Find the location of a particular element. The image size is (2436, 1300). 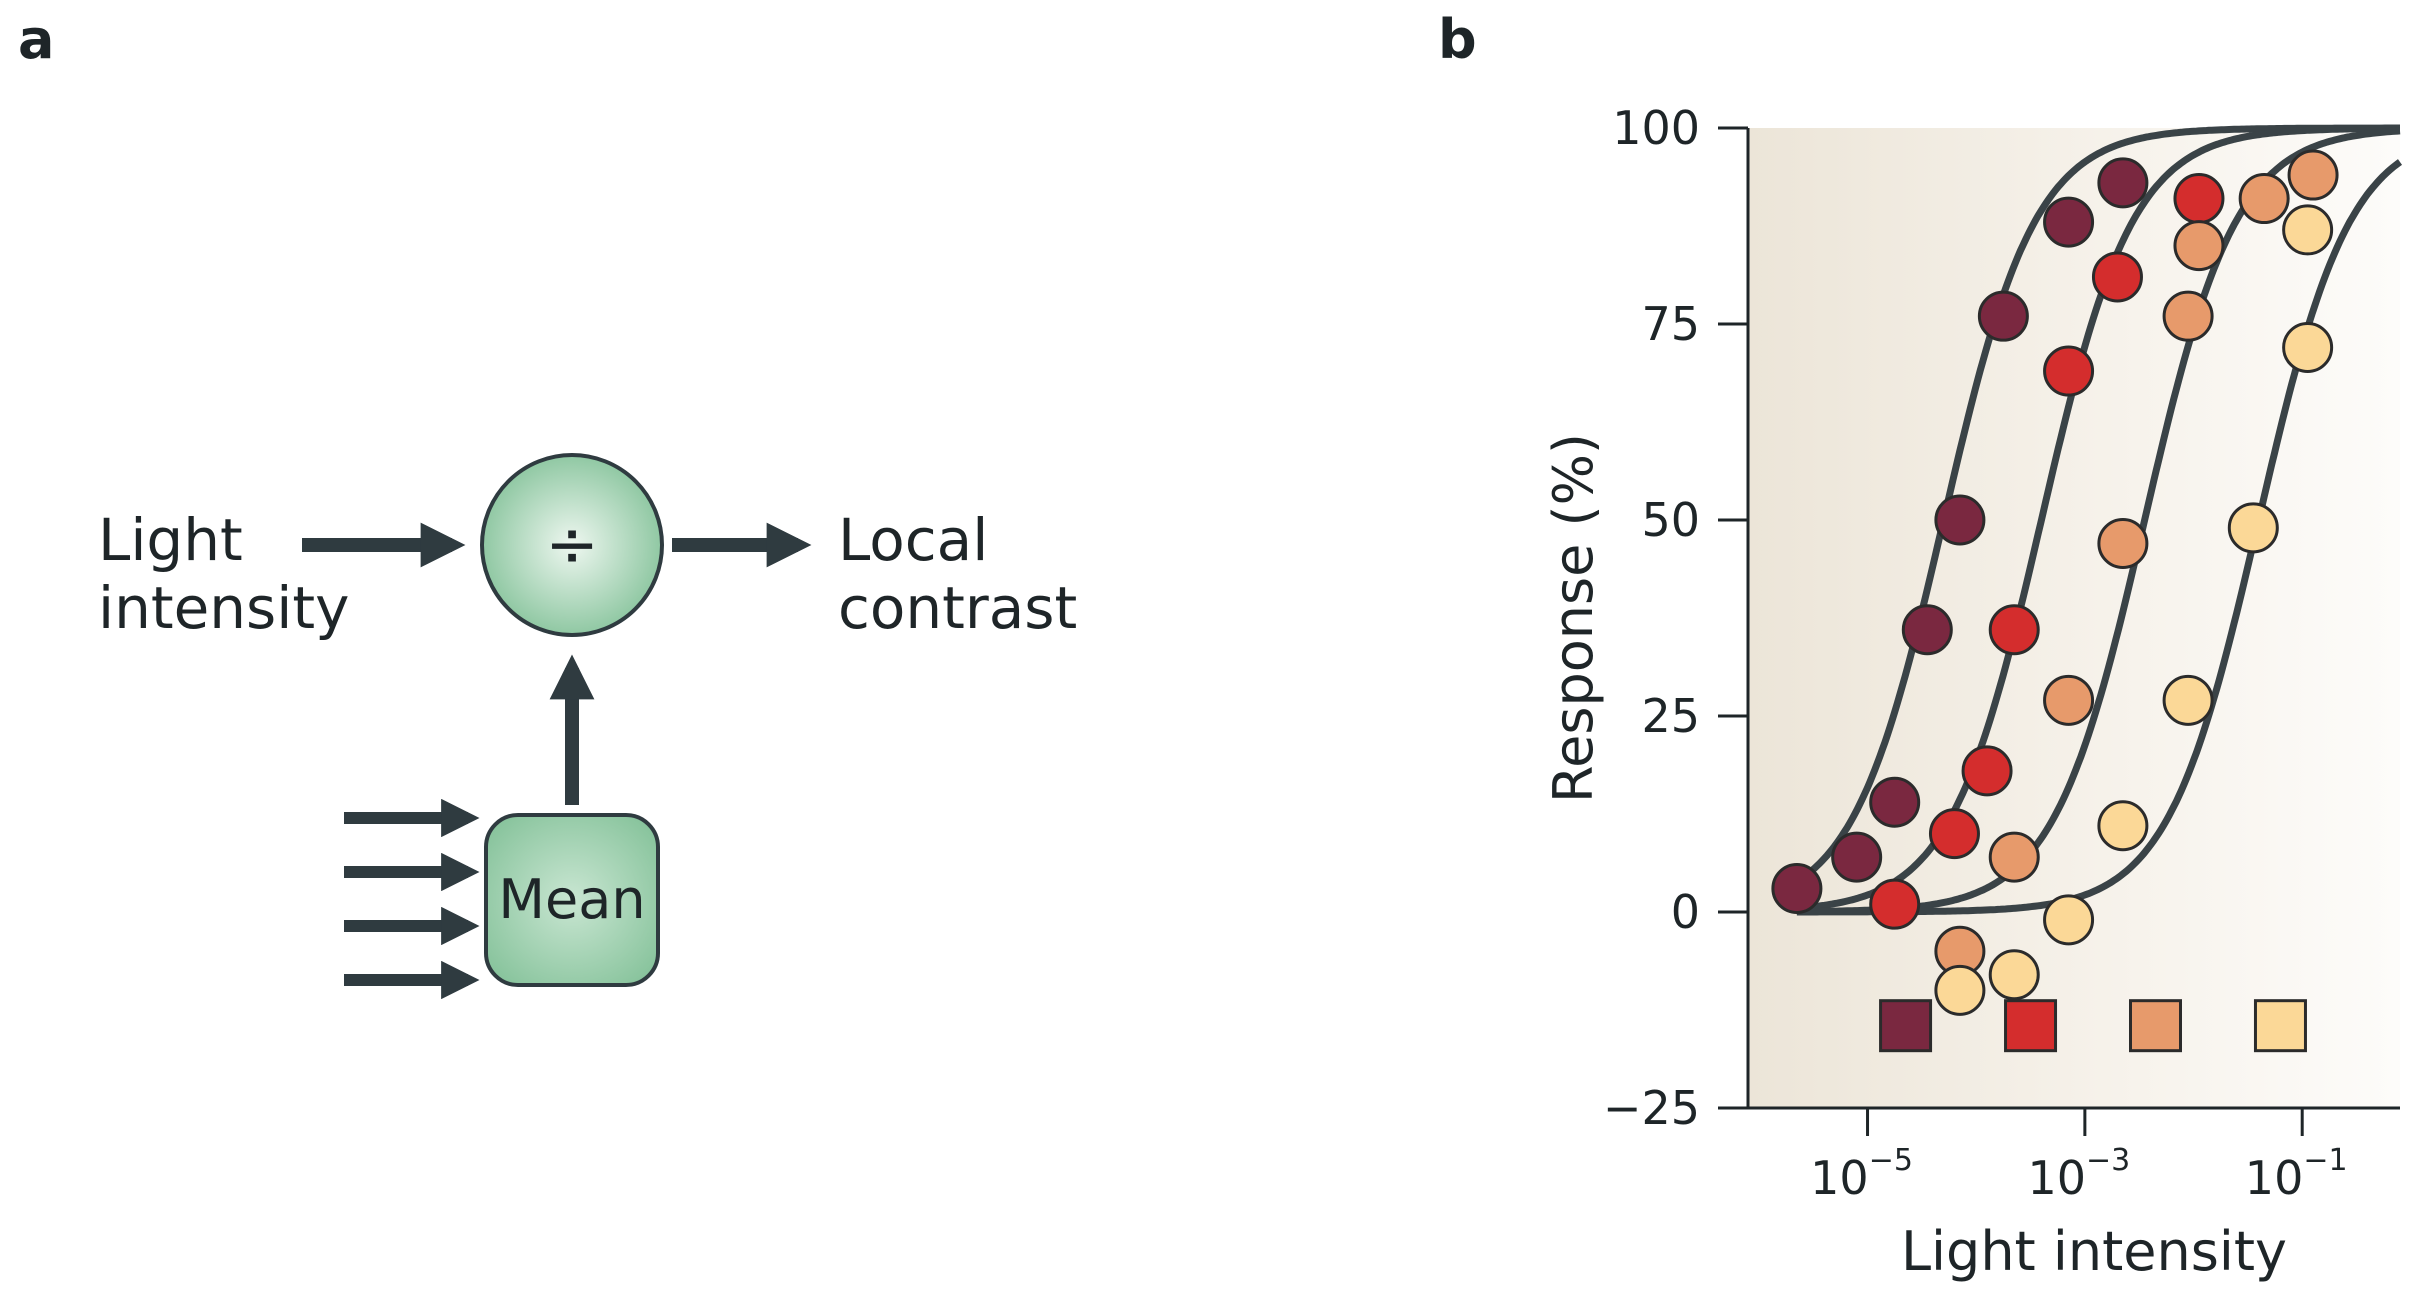

y-tick-label: 100 is located at coordinates (1656, 128).